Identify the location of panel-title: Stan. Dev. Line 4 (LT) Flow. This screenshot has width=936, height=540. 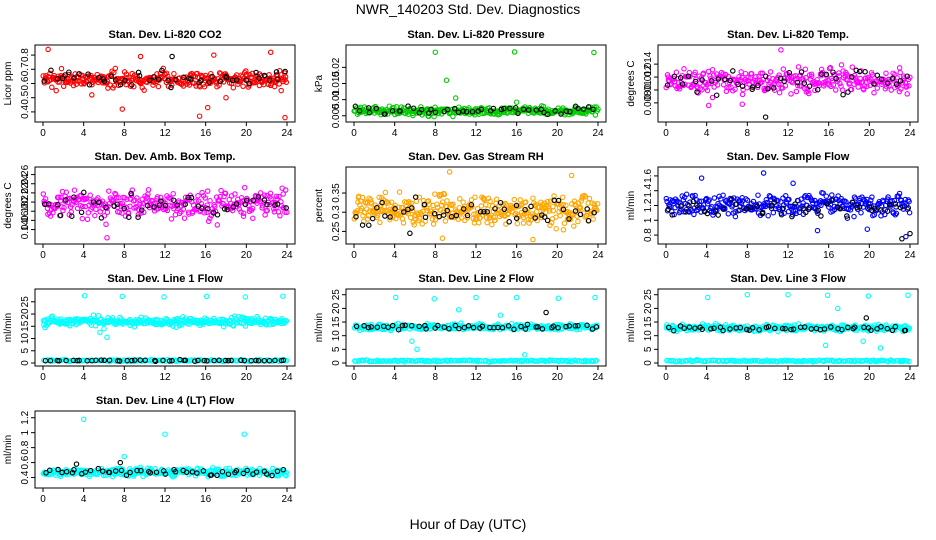
(165, 401).